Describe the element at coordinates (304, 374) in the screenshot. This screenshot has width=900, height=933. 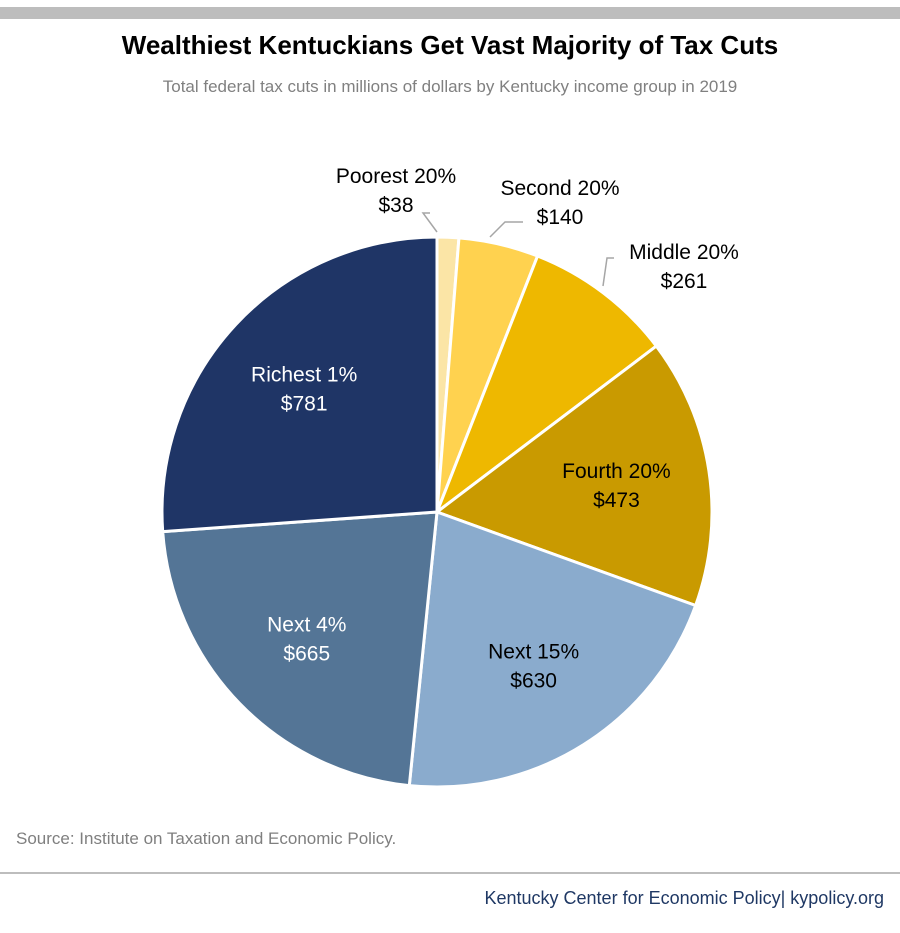
I see `slice-label-richest-1: Richest 1%` at that location.